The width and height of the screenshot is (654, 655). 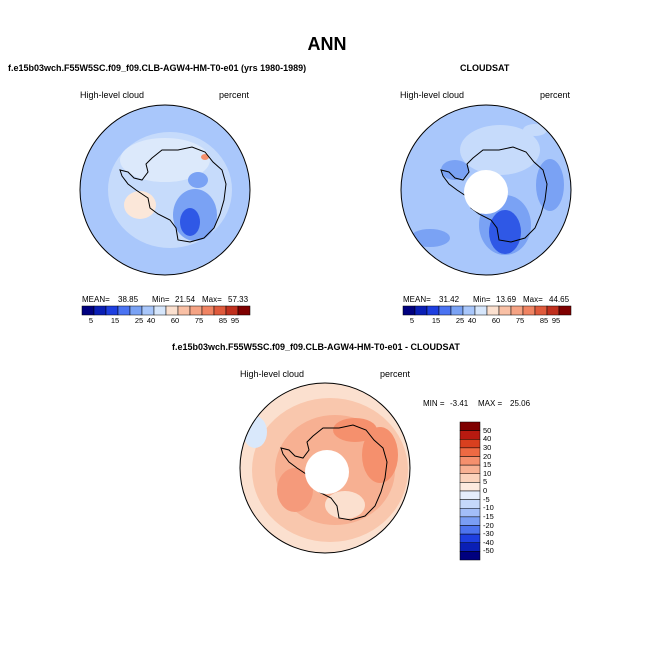 What do you see at coordinates (505, 232) in the screenshot?
I see `panel2-contour-deep-south` at bounding box center [505, 232].